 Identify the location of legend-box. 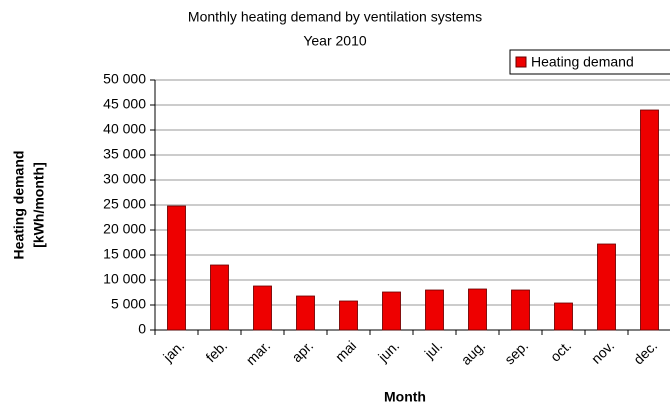
(589, 62).